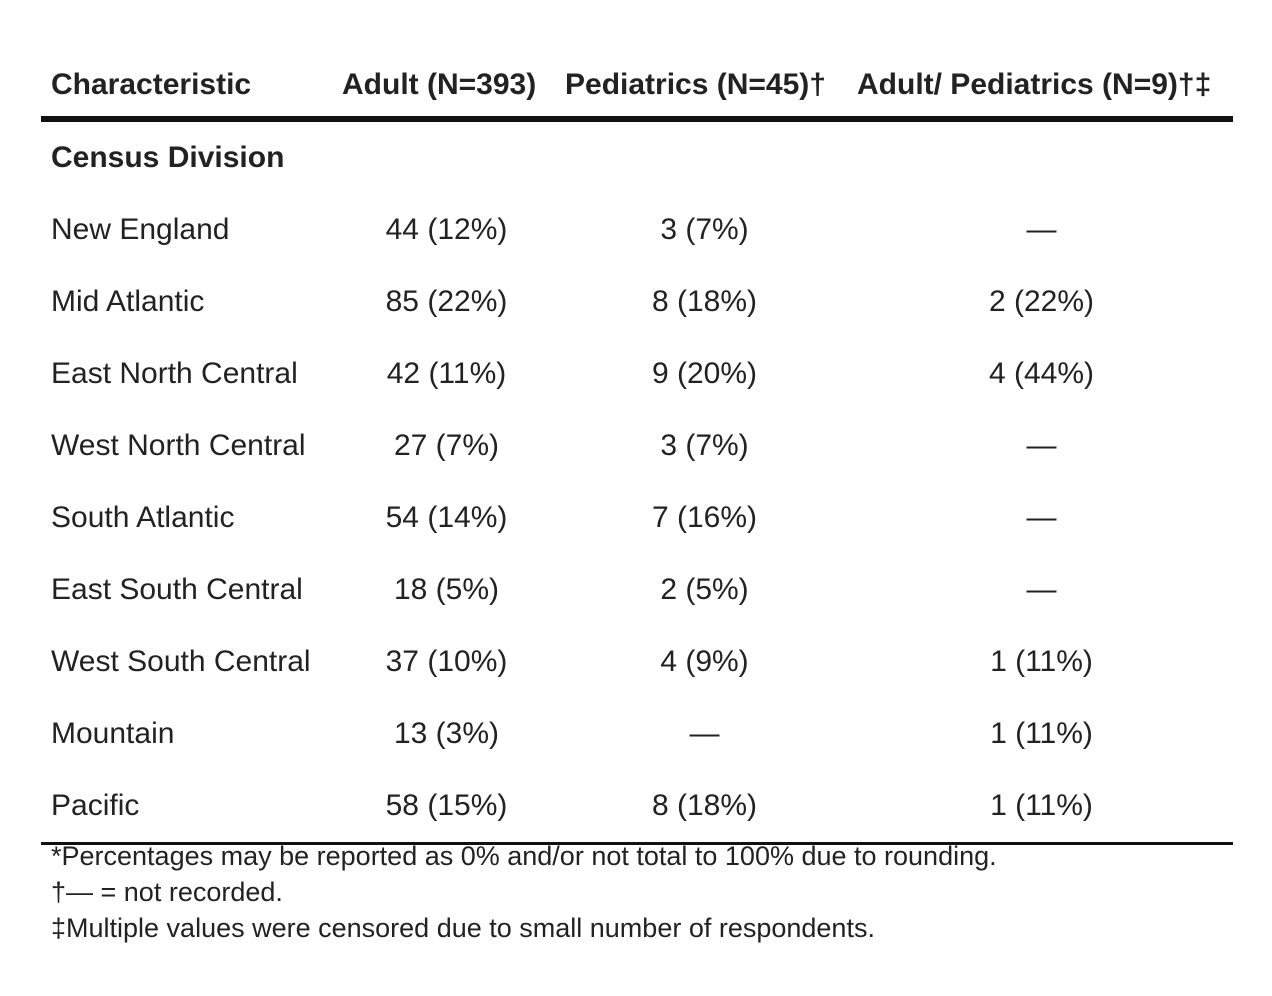 Image resolution: width=1272 pixels, height=996 pixels. Describe the element at coordinates (187, 807) in the screenshot. I see `row-label: Pacific` at that location.